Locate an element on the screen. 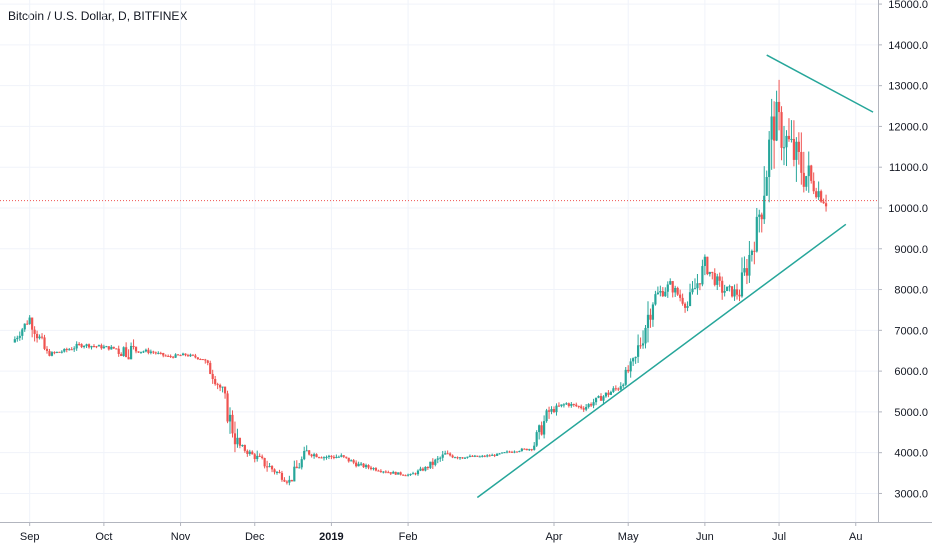  y-tick-label: 7000.0 is located at coordinates (911, 331).